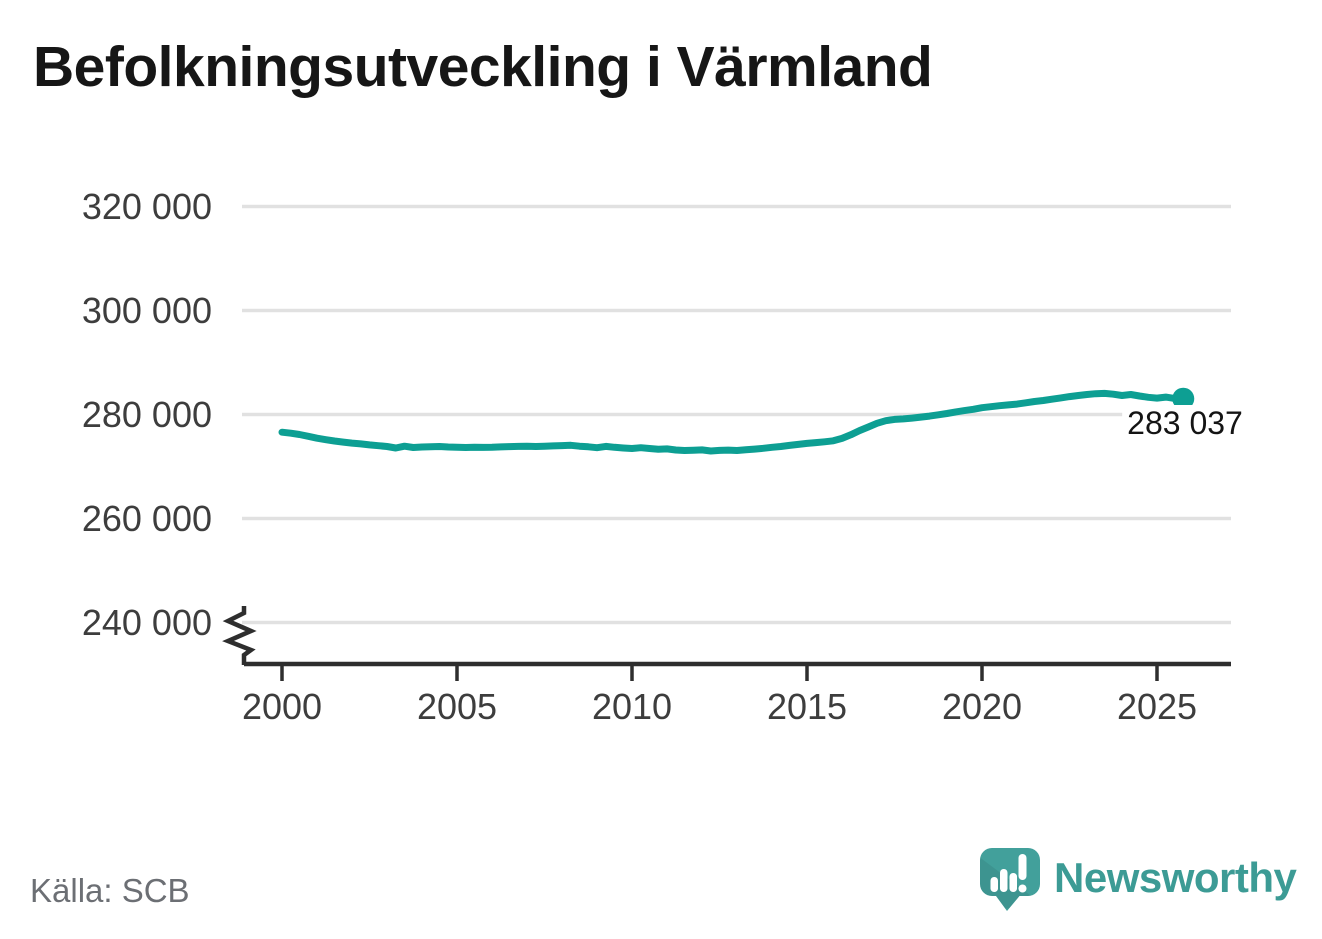  Describe the element at coordinates (632, 706) in the screenshot. I see `x-axis-tick-label: 2010` at that location.